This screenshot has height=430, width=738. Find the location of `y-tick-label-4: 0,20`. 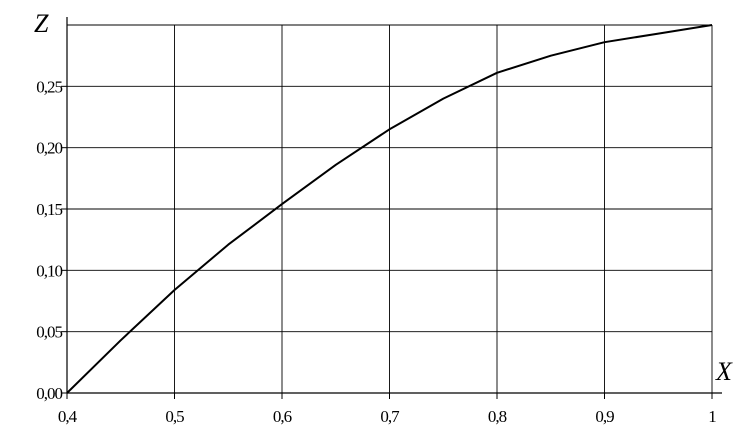

y-tick-label-4: 0,20 is located at coordinates (49, 148).